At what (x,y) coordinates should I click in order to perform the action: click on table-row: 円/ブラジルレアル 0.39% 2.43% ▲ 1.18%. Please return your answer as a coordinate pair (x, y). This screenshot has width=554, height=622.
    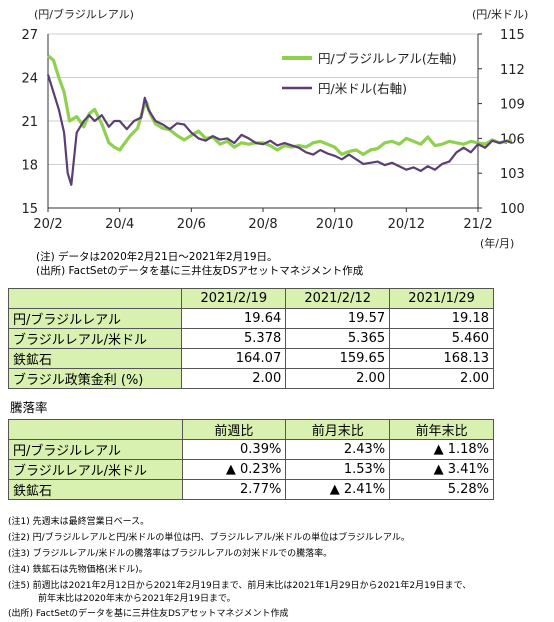
    Looking at the image, I should click on (251, 449).